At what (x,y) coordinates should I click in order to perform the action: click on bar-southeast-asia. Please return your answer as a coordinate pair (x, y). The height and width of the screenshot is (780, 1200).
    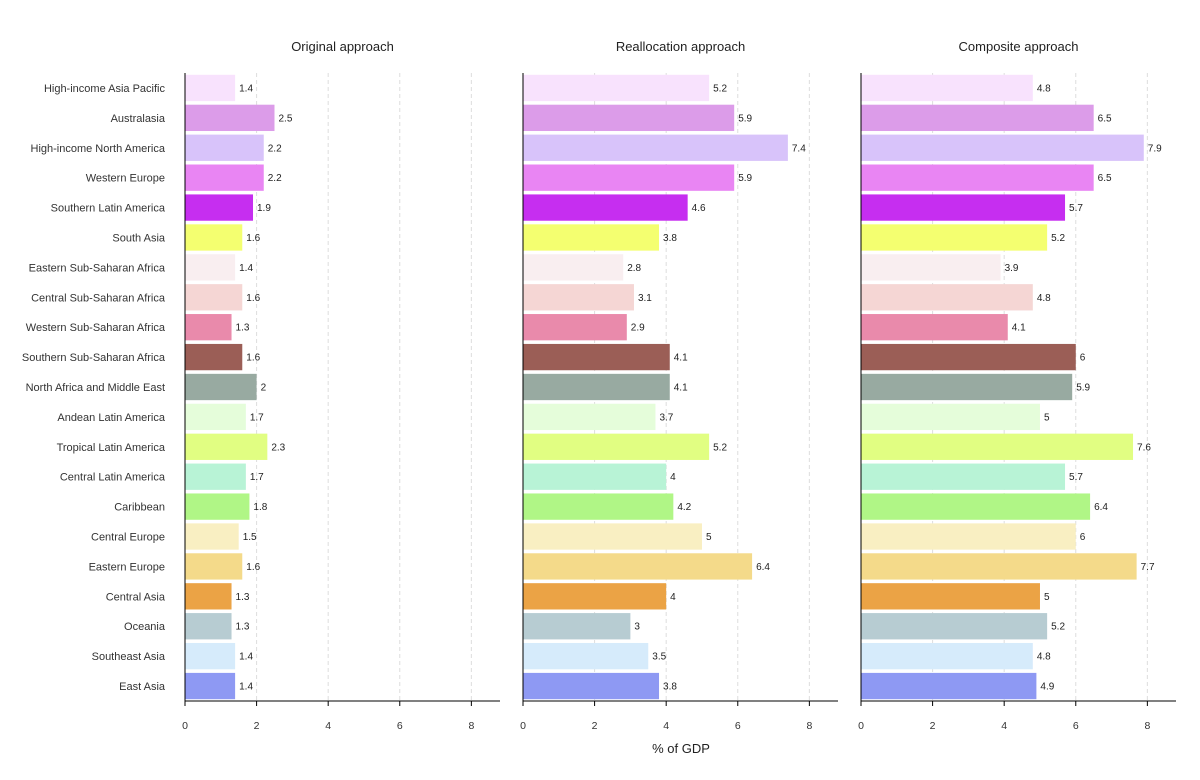
    Looking at the image, I should click on (210, 656).